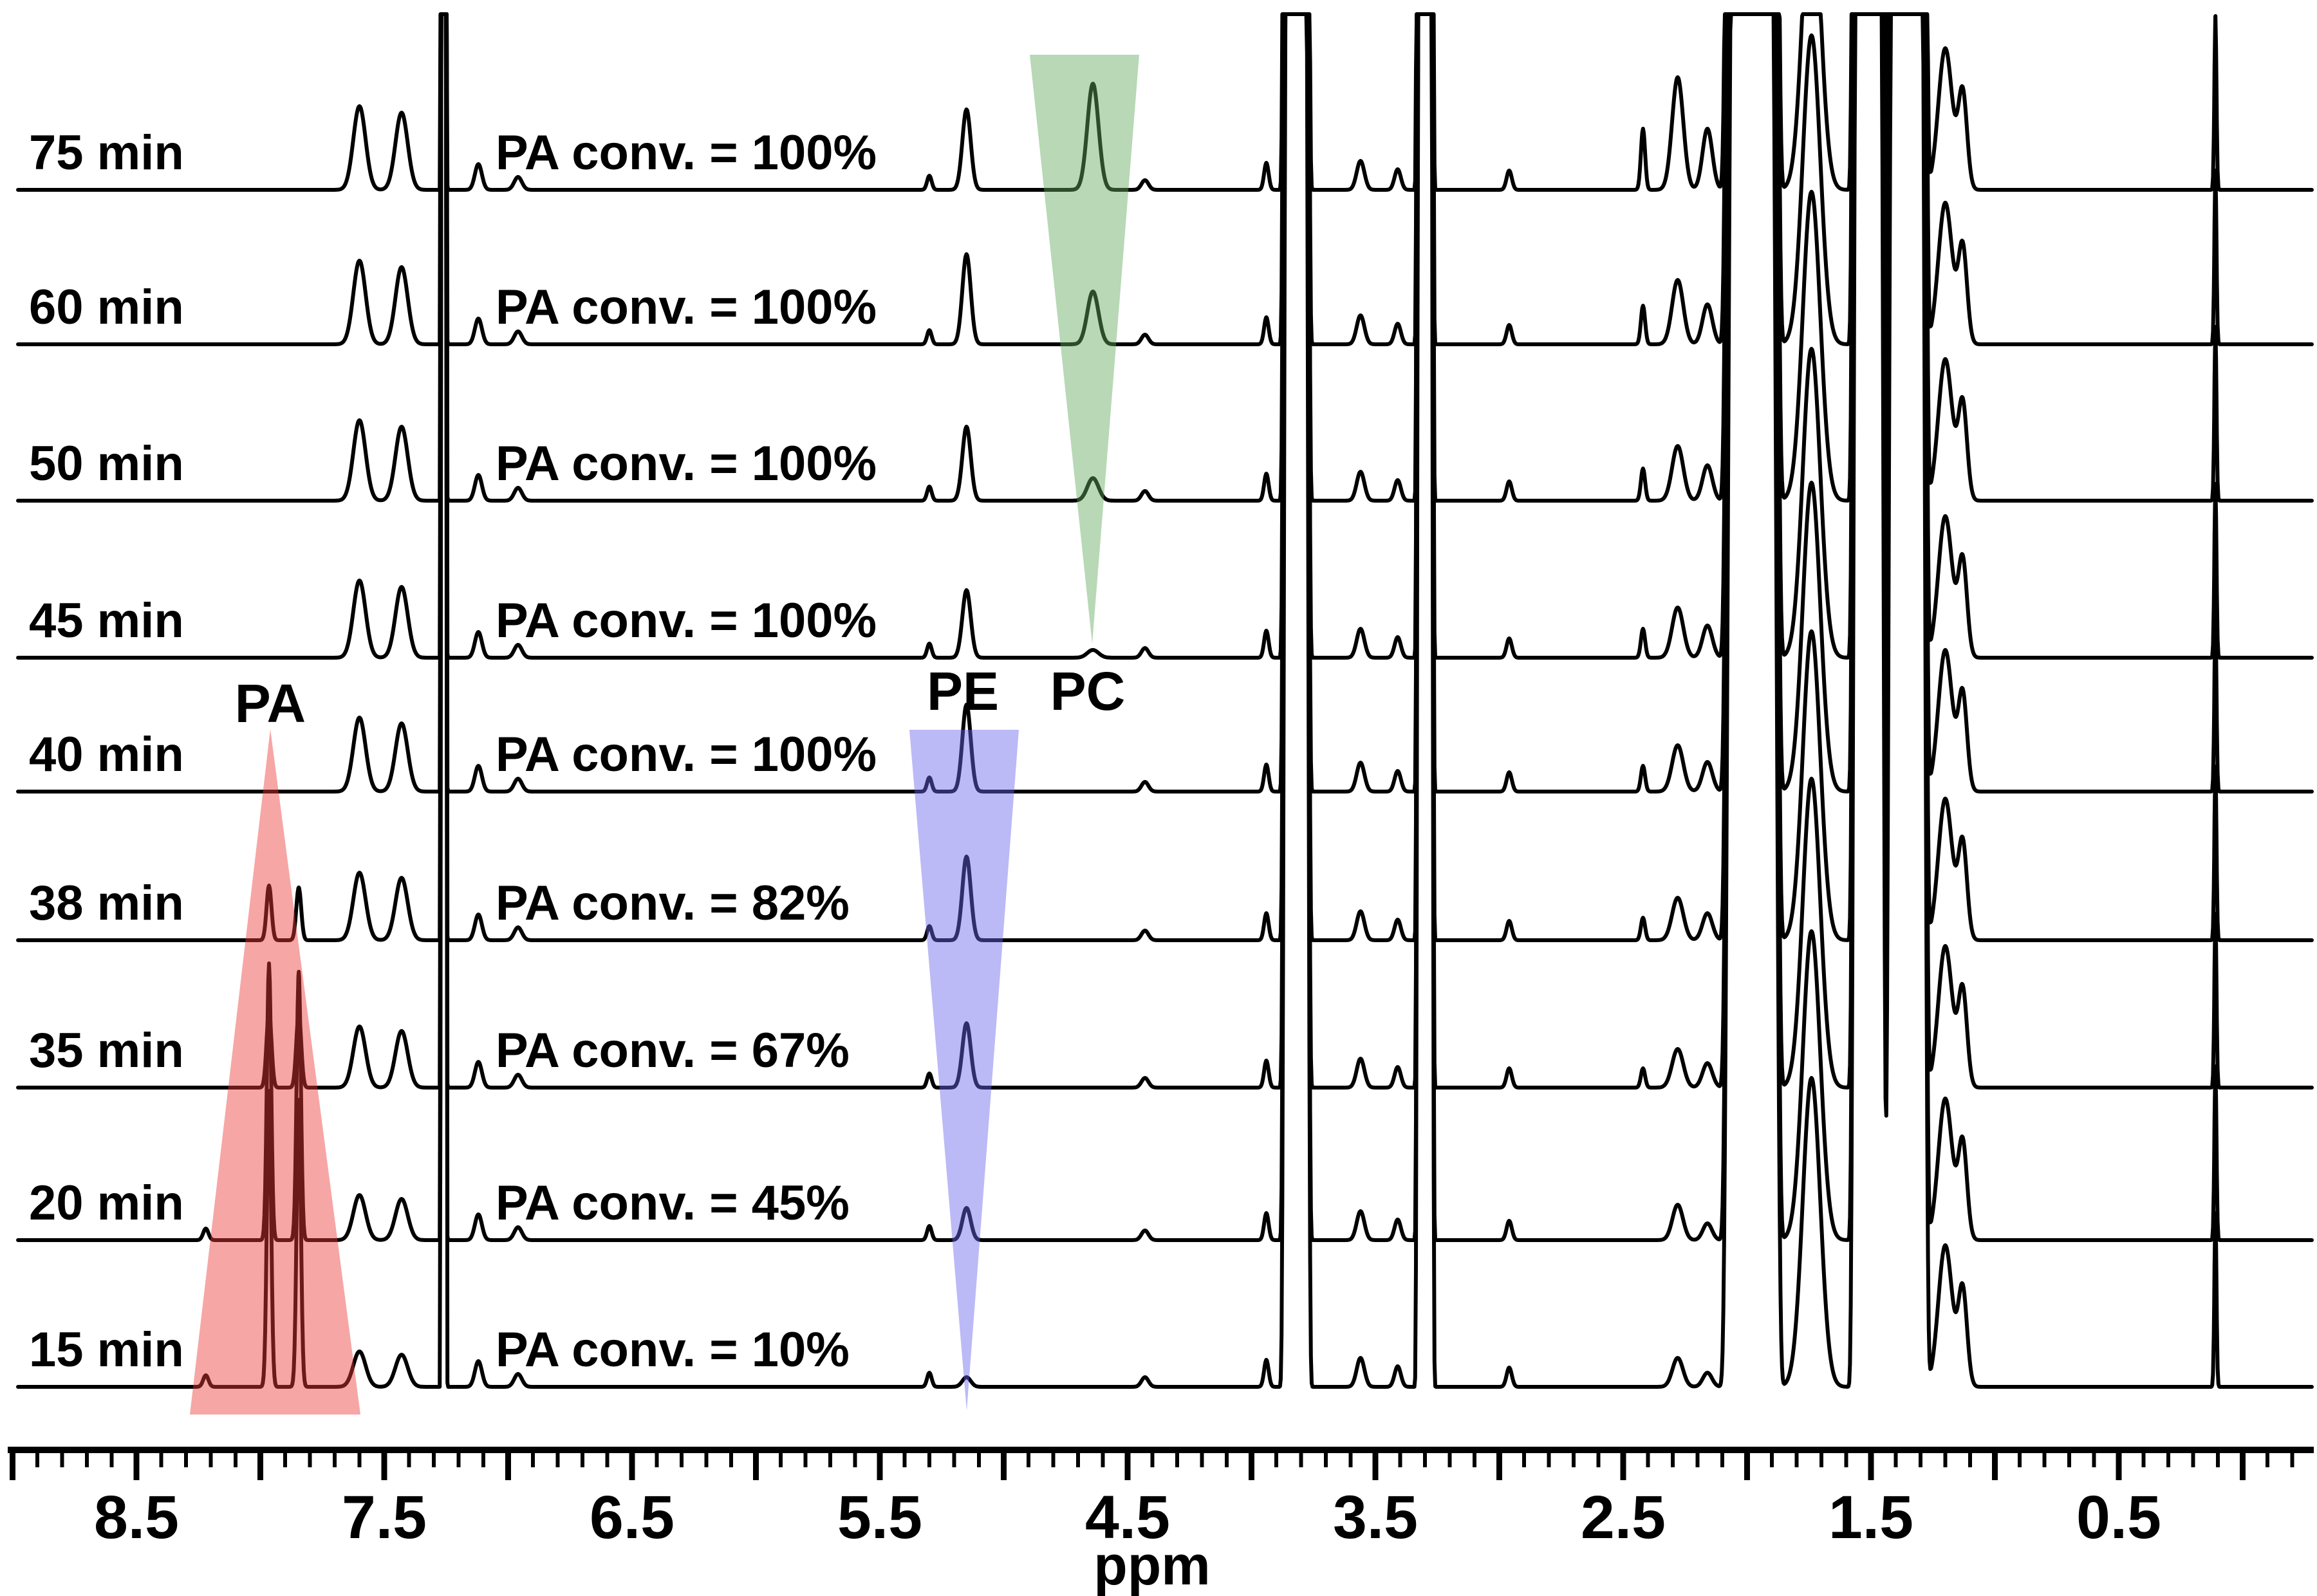  What do you see at coordinates (106, 1050) in the screenshot?
I see `time-label-35-min: 35 min` at bounding box center [106, 1050].